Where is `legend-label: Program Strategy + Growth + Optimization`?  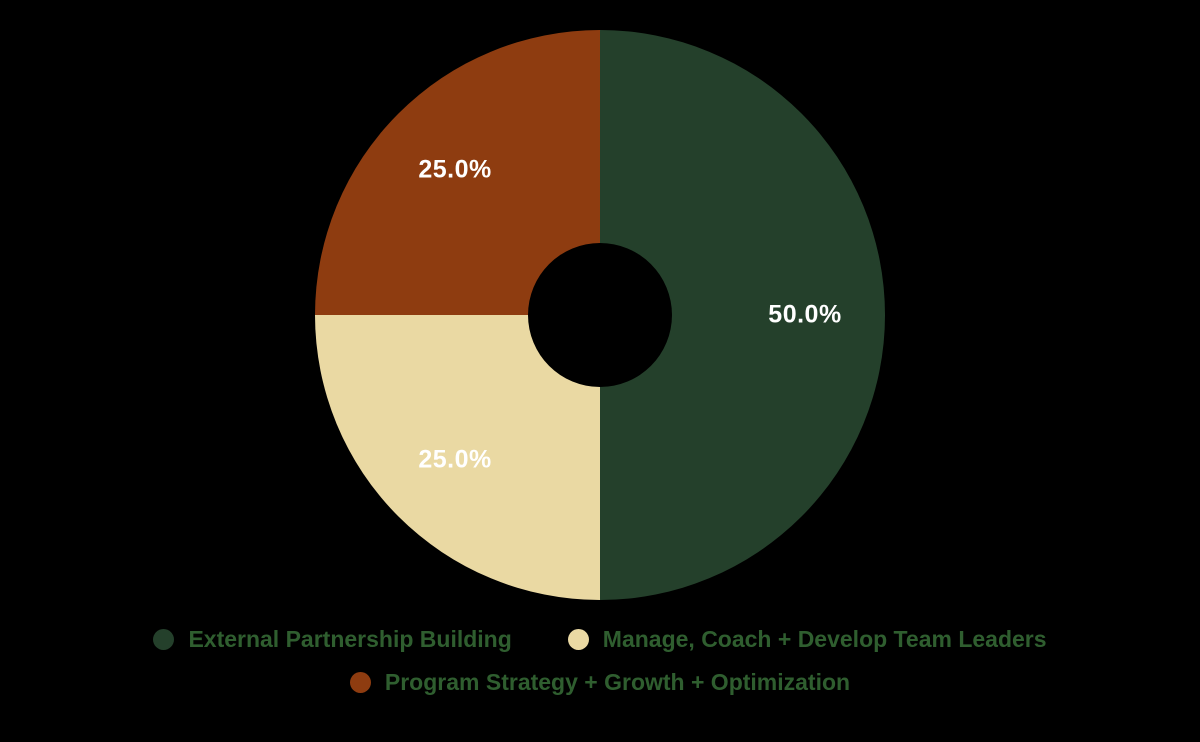
legend-label: Program Strategy + Growth + Optimization is located at coordinates (617, 682).